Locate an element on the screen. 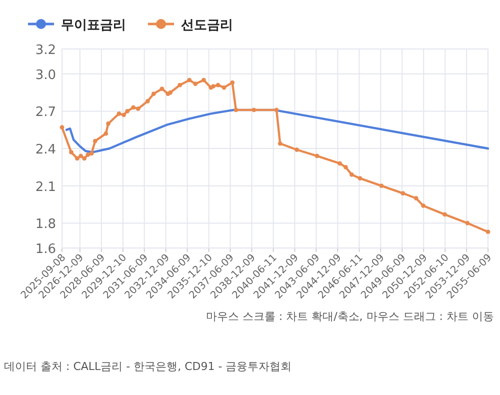 This screenshot has width=500, height=395. y-tick-label: 2.4 is located at coordinates (45, 150).